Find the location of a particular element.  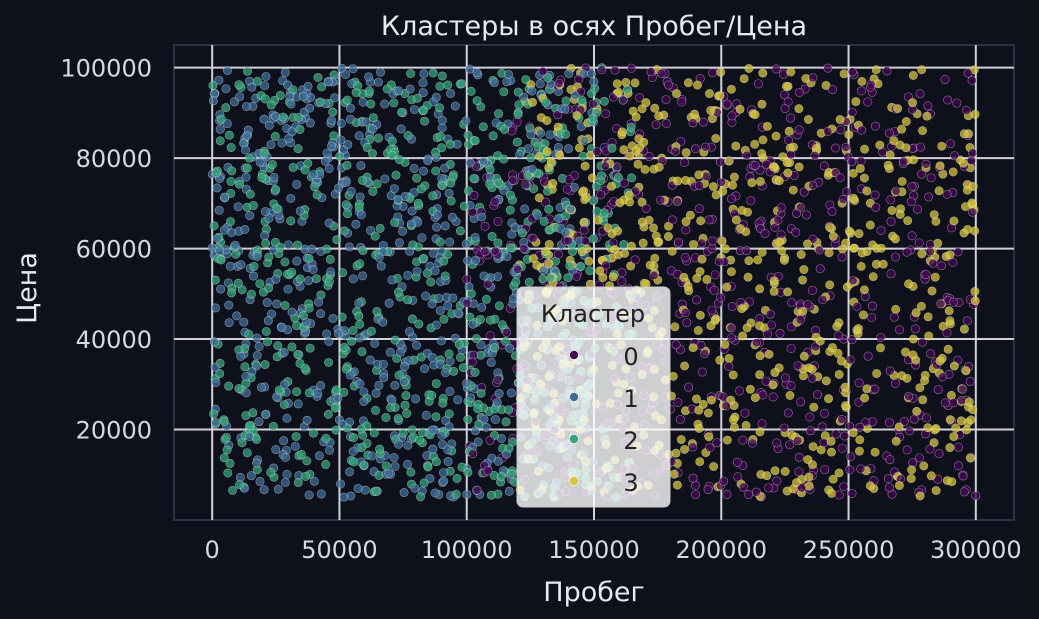

y-tick-label: 80000 is located at coordinates (114, 159).